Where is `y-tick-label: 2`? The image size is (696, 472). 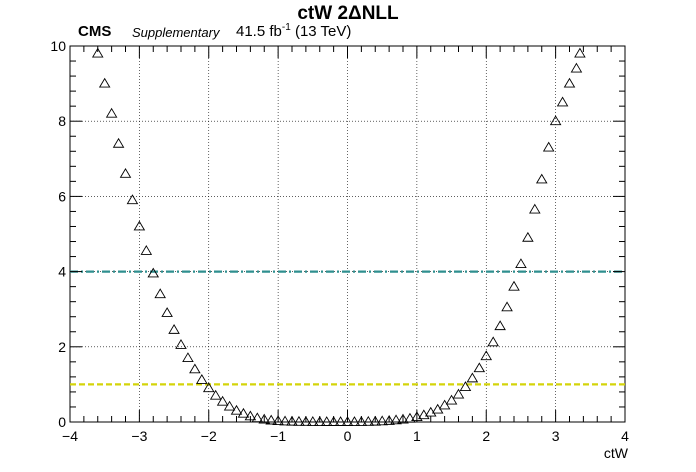
y-tick-label: 2 is located at coordinates (62, 347).